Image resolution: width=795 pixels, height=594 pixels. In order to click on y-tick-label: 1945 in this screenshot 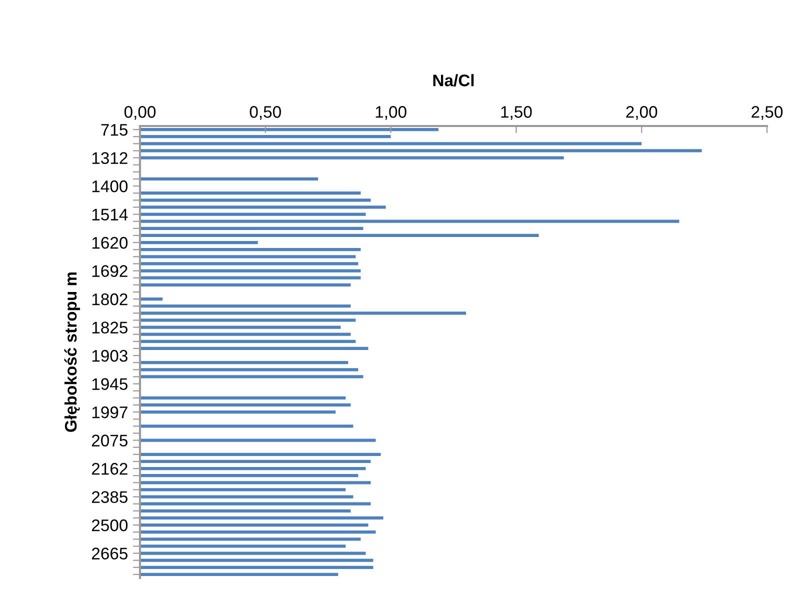, I will do `click(110, 384)`.